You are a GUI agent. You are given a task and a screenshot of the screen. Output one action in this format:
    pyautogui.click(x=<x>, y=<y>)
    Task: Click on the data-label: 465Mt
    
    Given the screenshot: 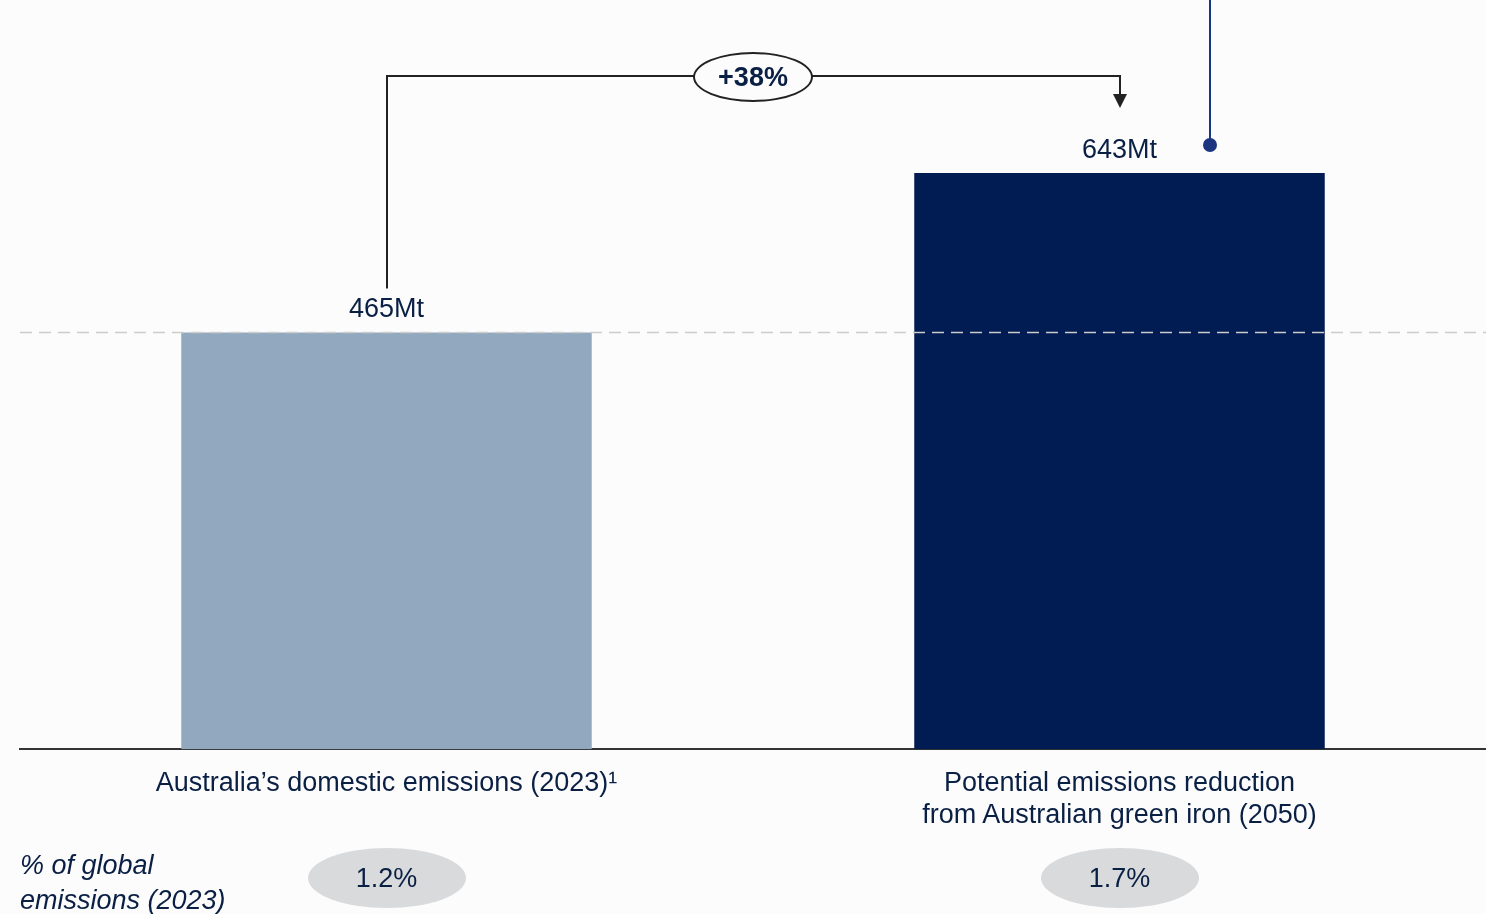 What is the action you would take?
    pyautogui.click(x=386, y=308)
    